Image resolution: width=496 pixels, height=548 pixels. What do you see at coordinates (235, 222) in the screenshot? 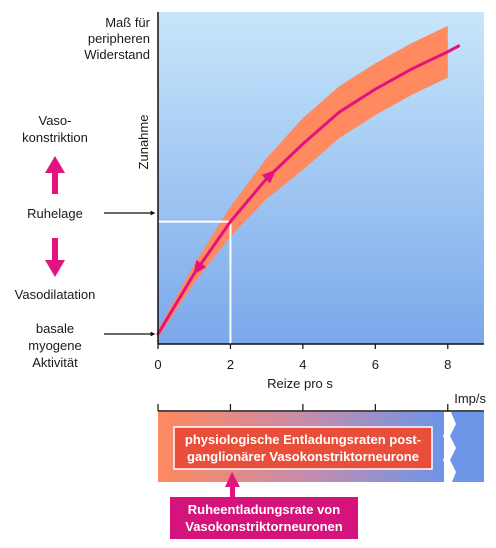
I see `curve-arrows` at bounding box center [235, 222].